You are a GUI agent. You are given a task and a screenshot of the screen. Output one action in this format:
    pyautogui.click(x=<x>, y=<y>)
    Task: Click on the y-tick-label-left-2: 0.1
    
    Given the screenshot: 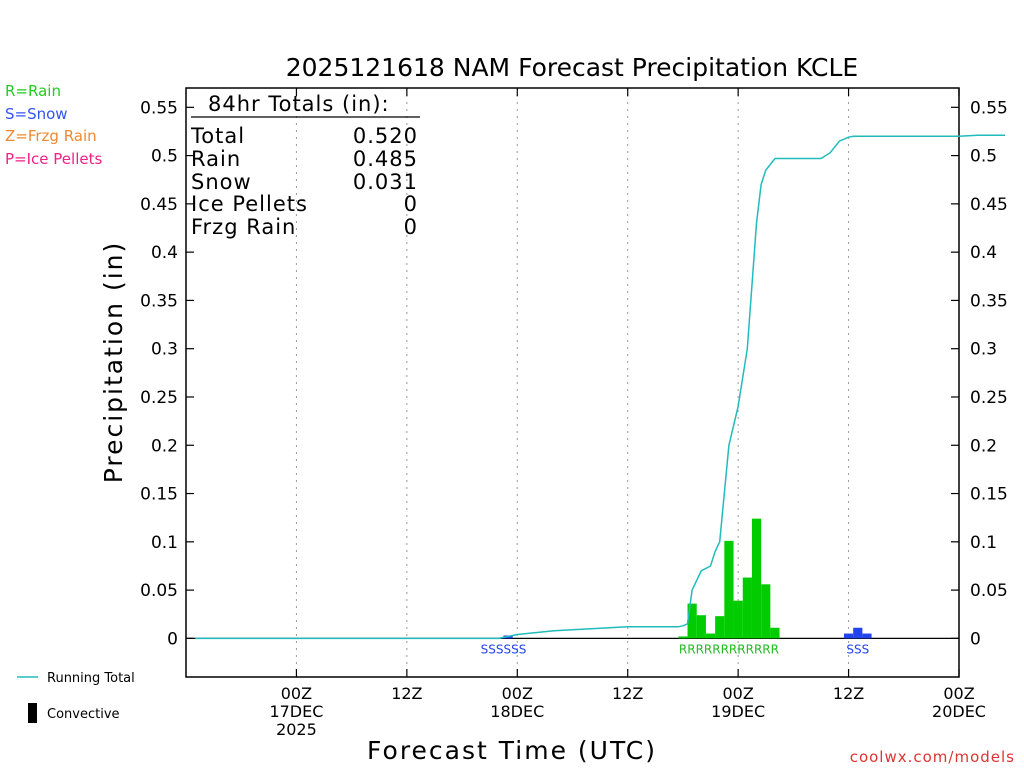 What is the action you would take?
    pyautogui.click(x=164, y=543)
    